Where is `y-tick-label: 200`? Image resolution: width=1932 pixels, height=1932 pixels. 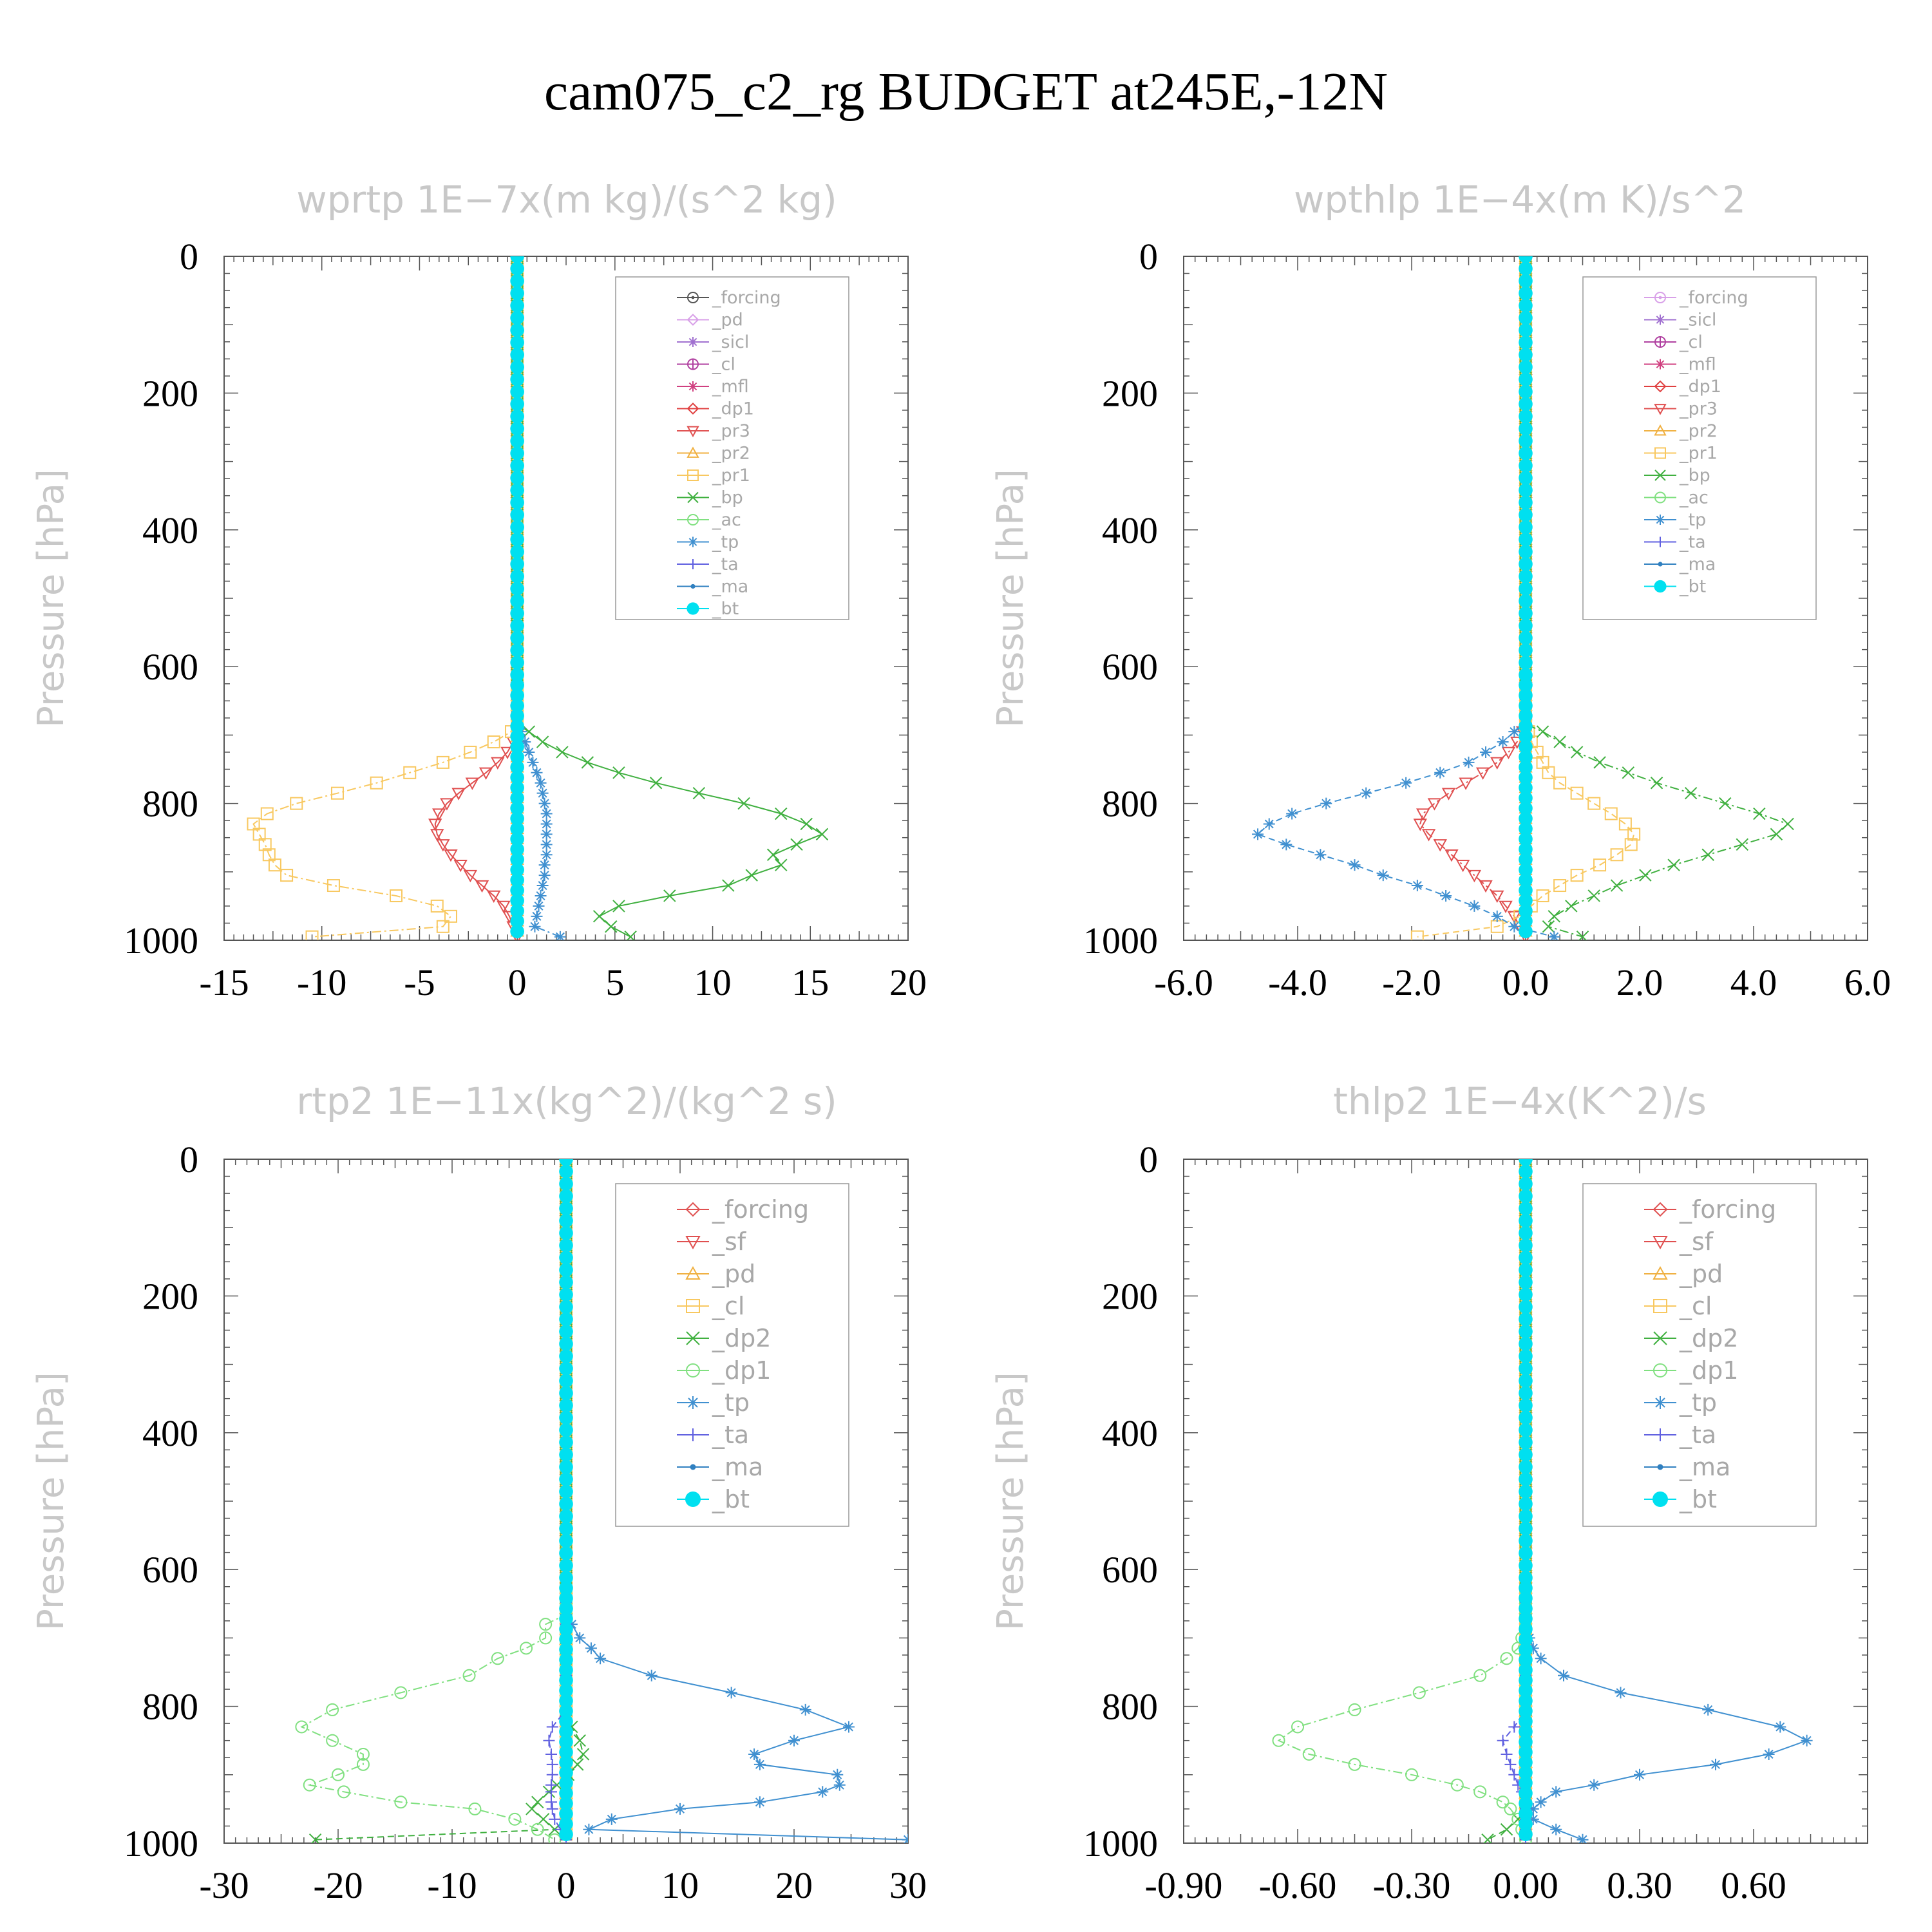
y-tick-label: 200 is located at coordinates (170, 393).